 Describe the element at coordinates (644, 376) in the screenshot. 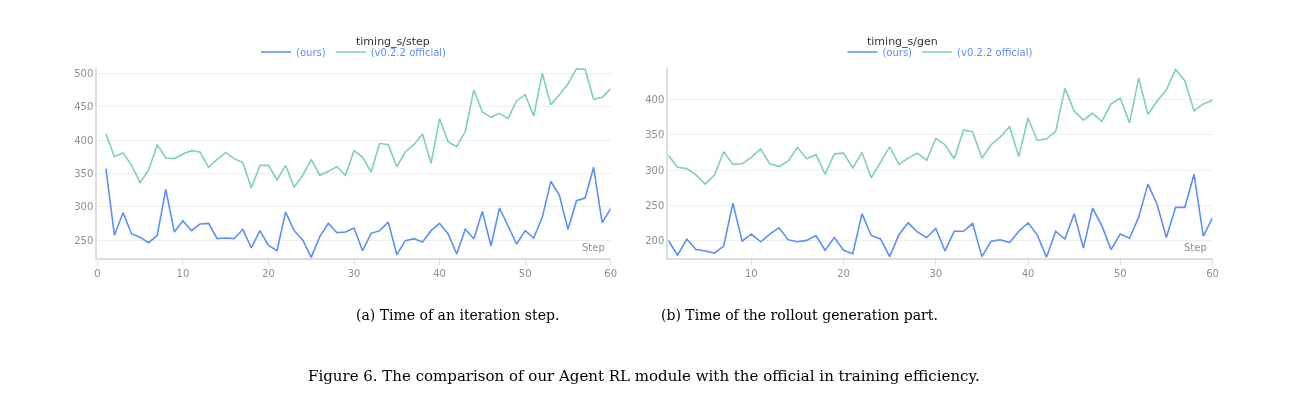

I see `caption: Figure 6. The comparison of our Agent RL module with the official in training efficiency.` at that location.